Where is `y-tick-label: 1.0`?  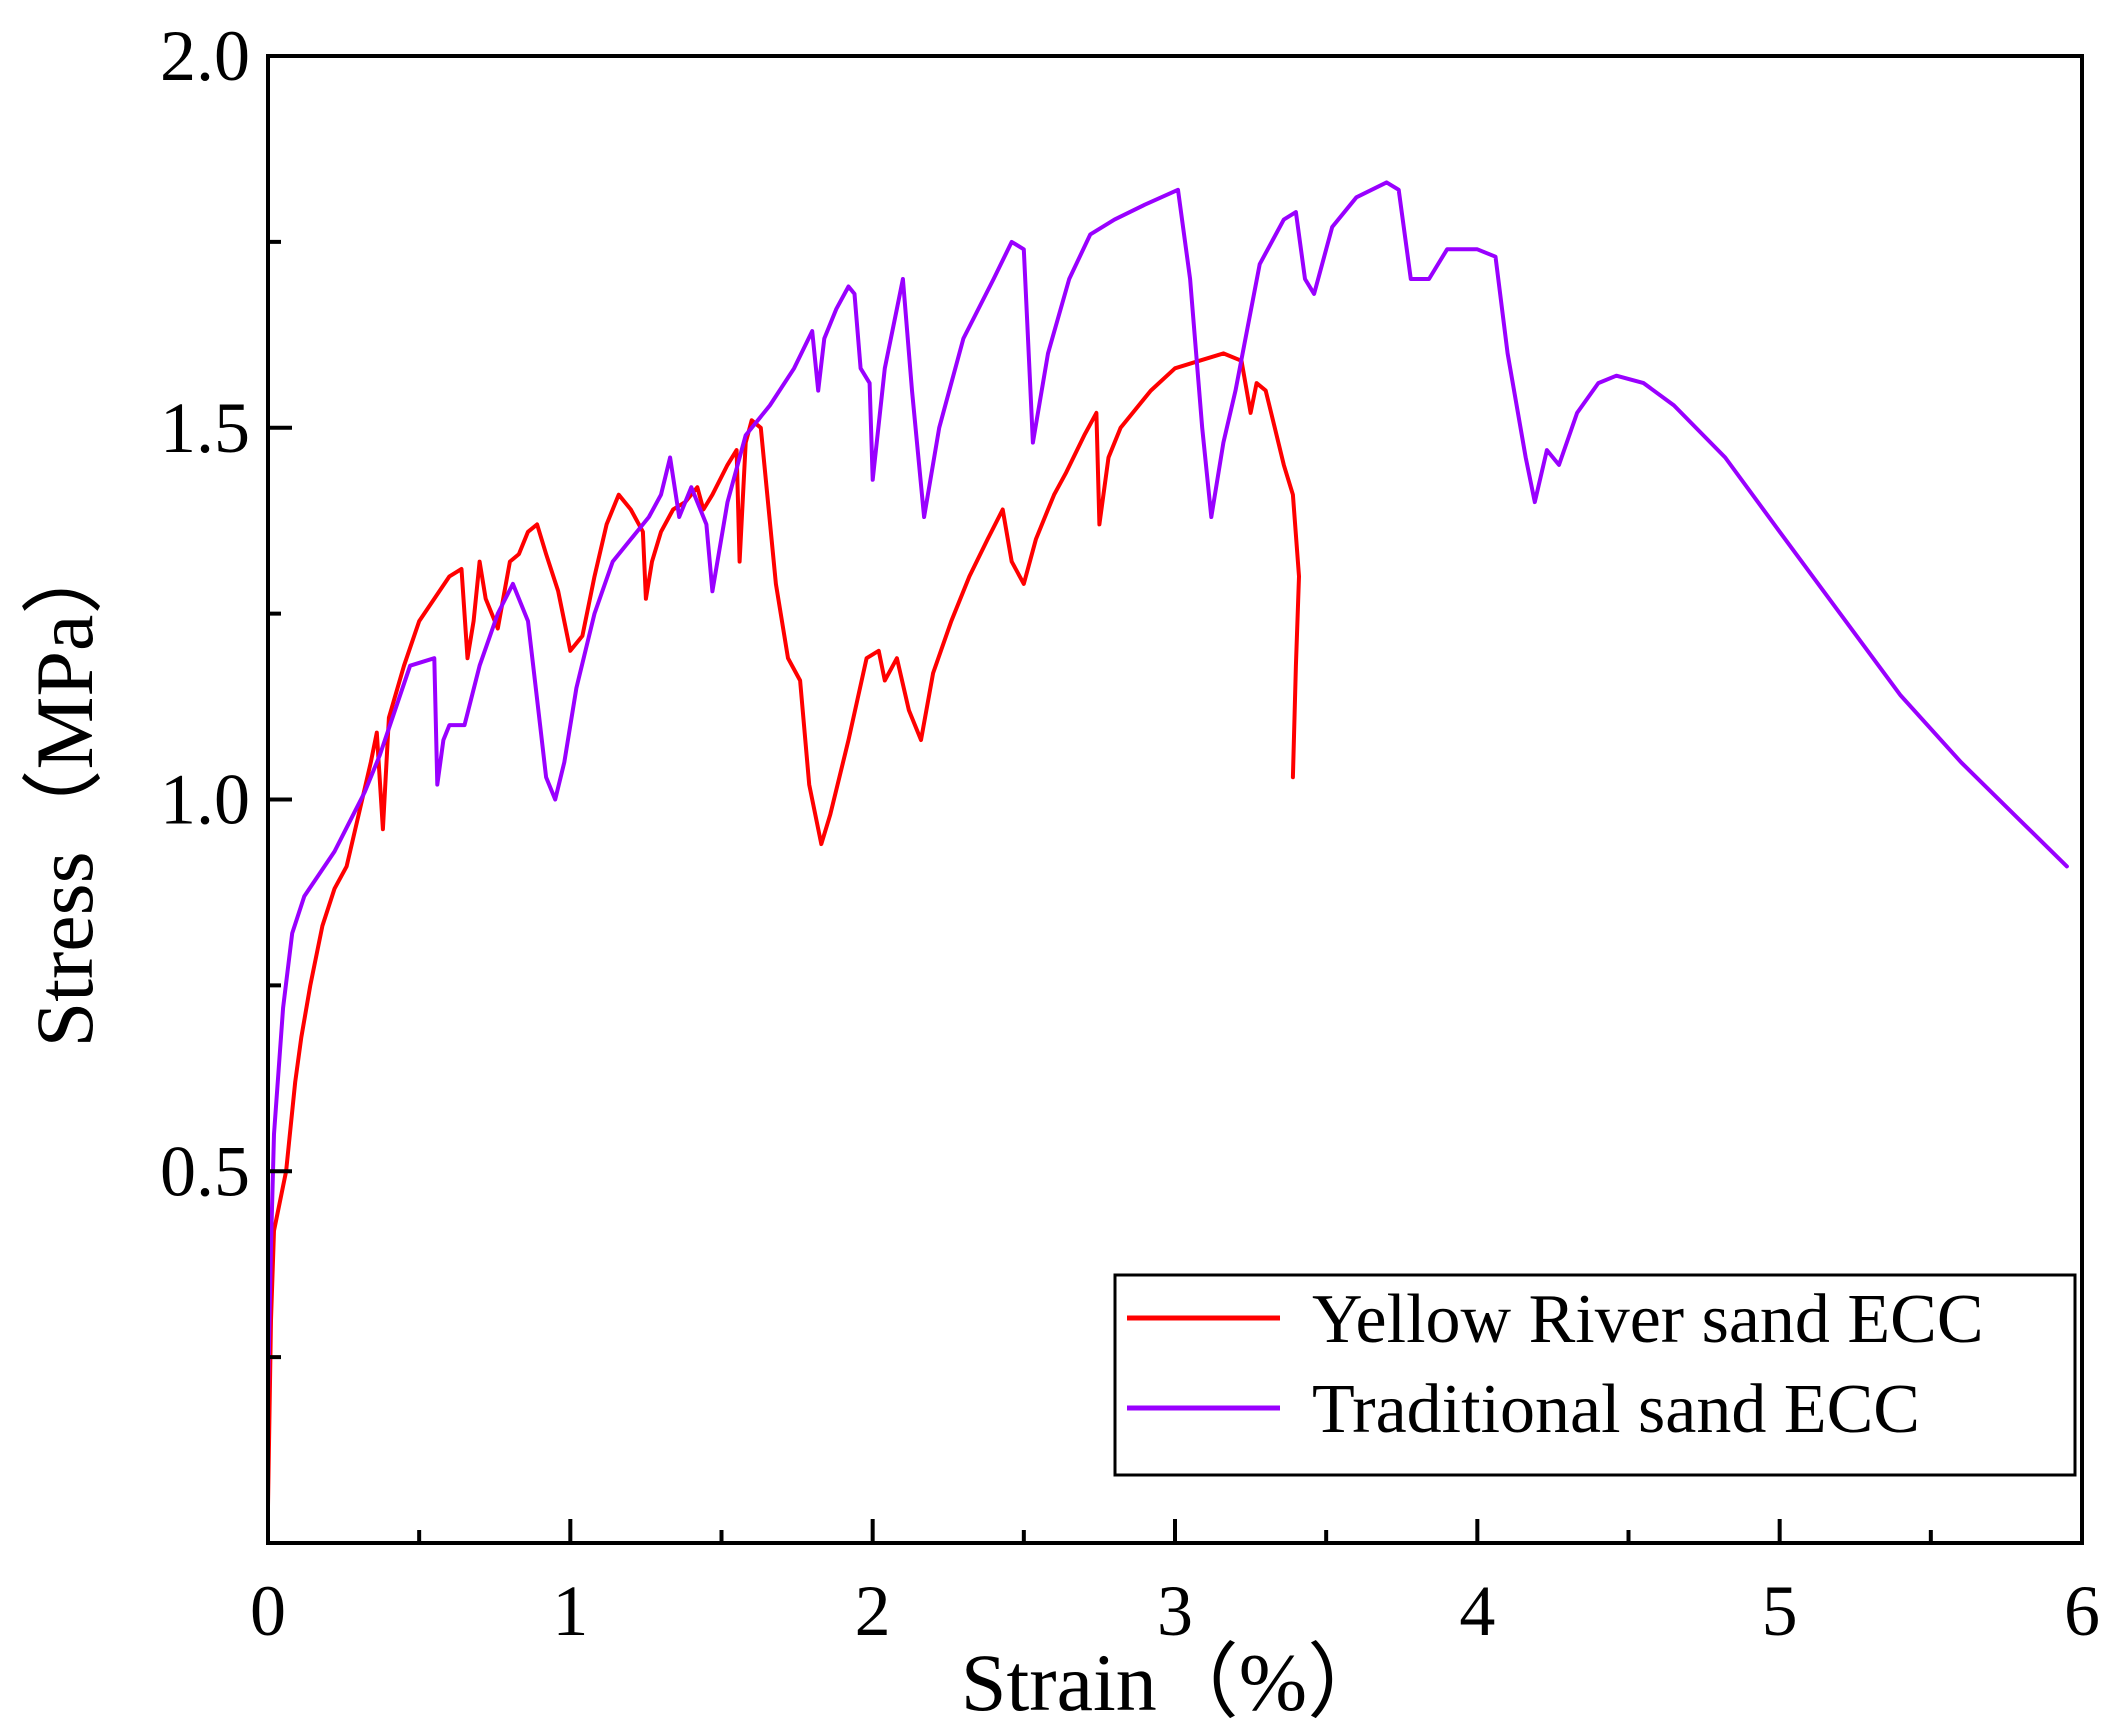 y-tick-label: 1.0 is located at coordinates (205, 800).